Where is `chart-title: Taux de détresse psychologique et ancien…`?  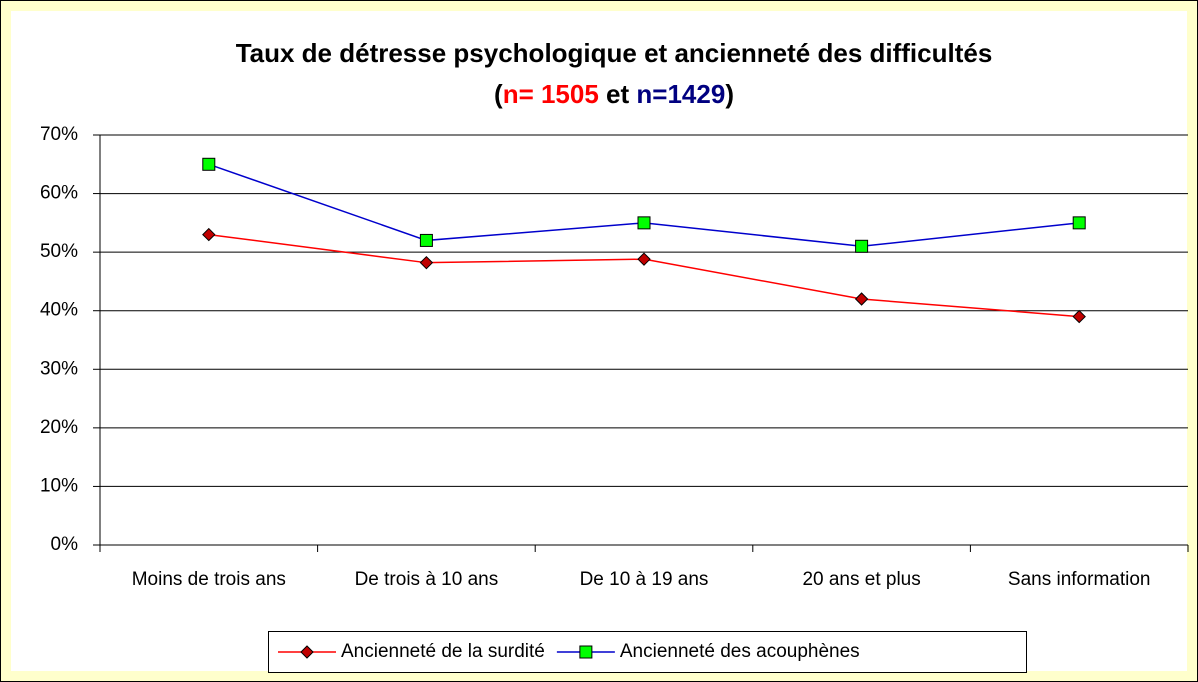 chart-title: Taux de détresse psychologique et ancien… is located at coordinates (614, 53).